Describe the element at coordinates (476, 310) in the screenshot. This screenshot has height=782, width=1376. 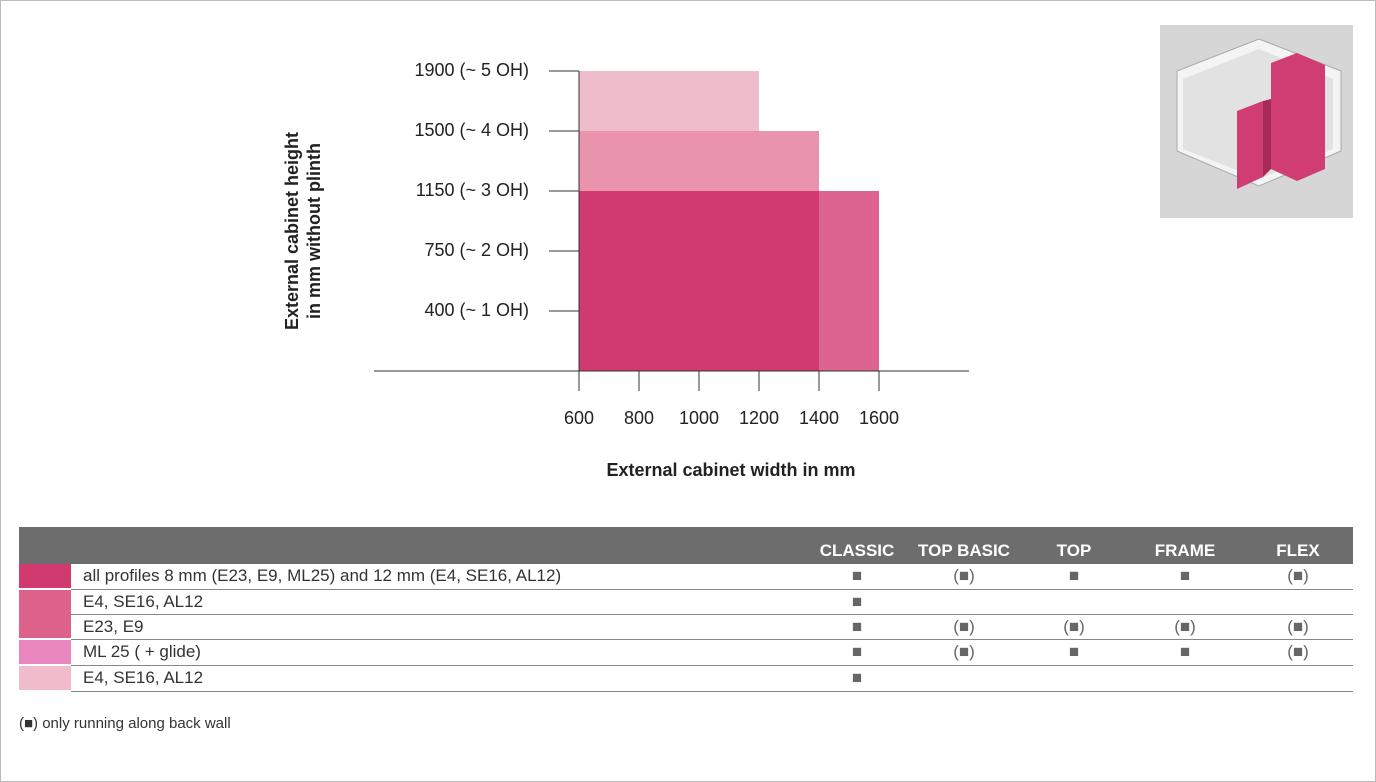
I see `y-tick-label: 400 (~ 1 OH)` at that location.